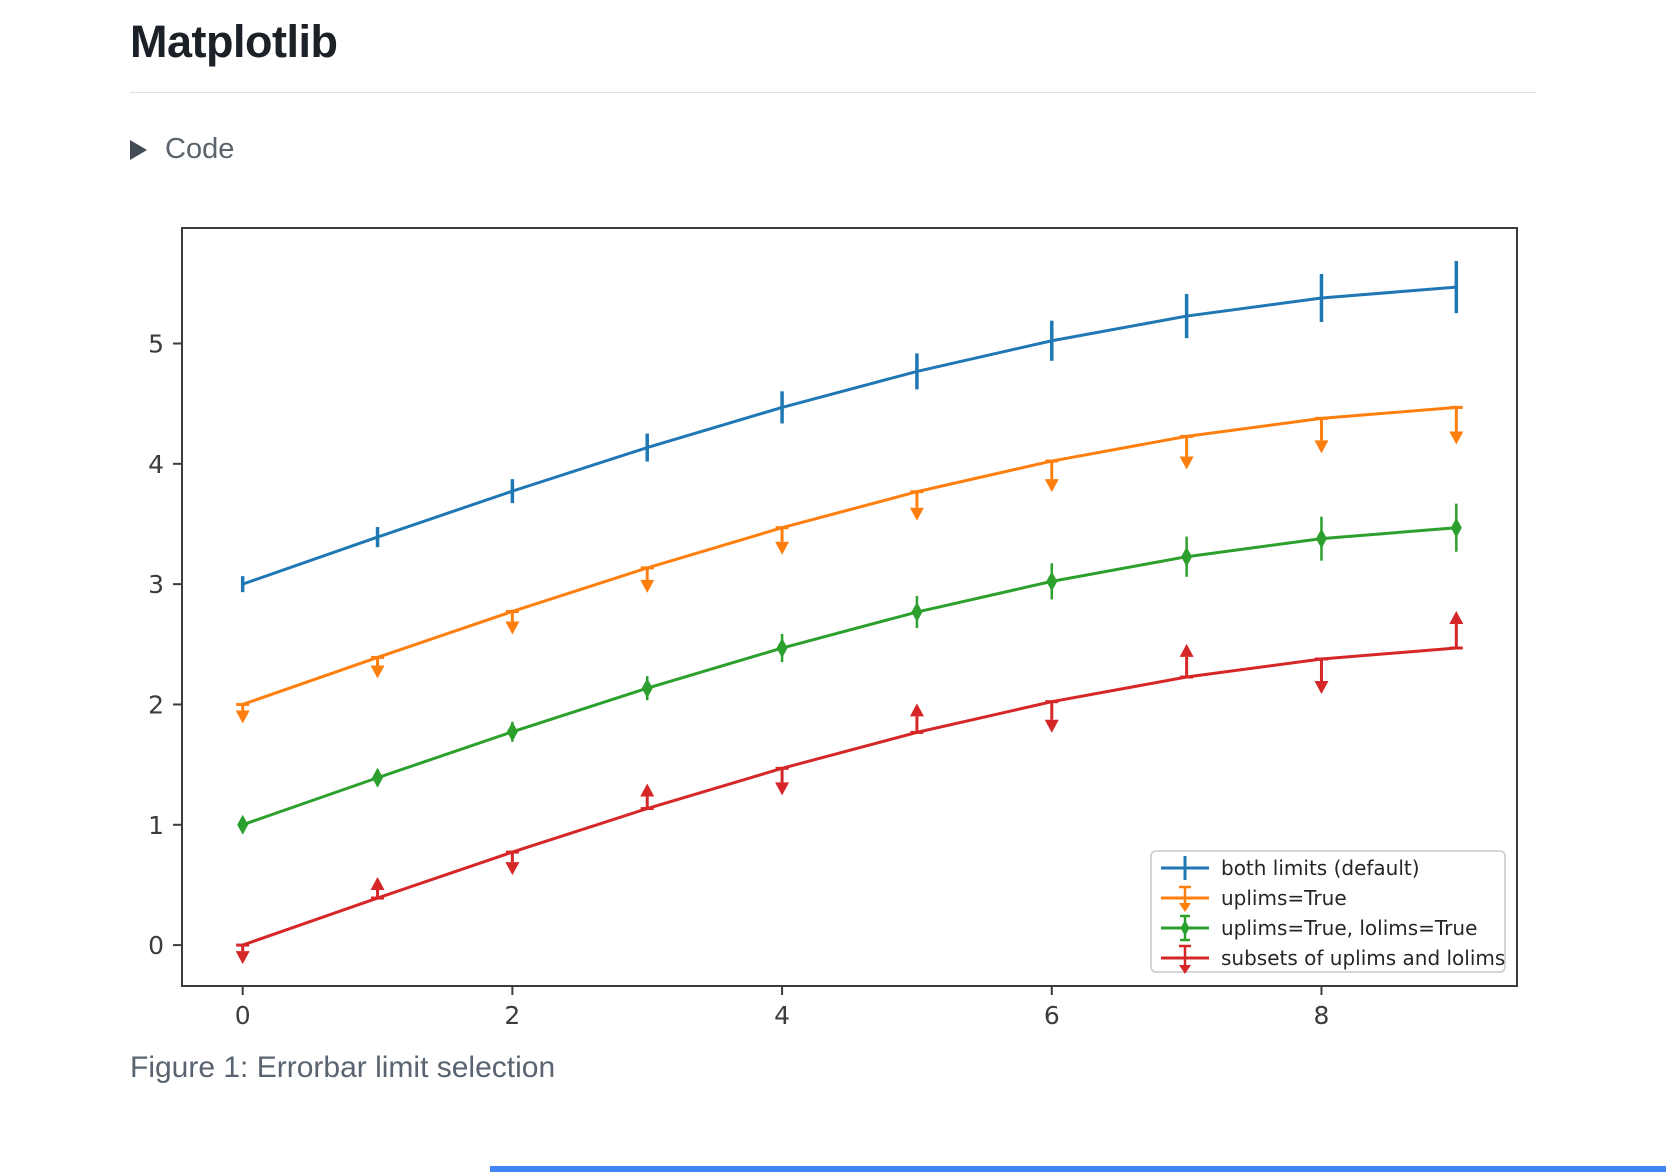 The width and height of the screenshot is (1666, 1172). Describe the element at coordinates (1320, 868) in the screenshot. I see `svg-text: both limits (default)` at that location.